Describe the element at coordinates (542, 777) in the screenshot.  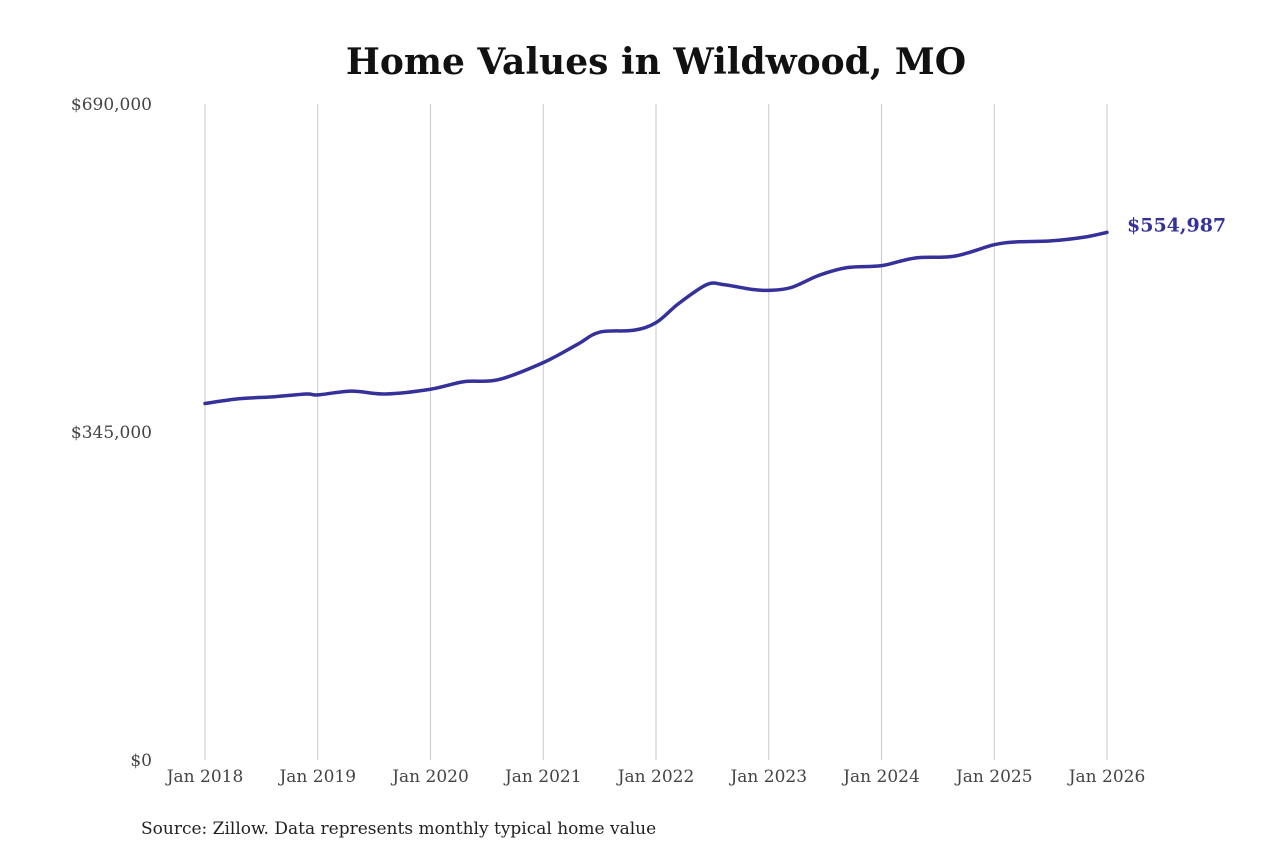
I see `x-tick-label: Jan 2021` at that location.